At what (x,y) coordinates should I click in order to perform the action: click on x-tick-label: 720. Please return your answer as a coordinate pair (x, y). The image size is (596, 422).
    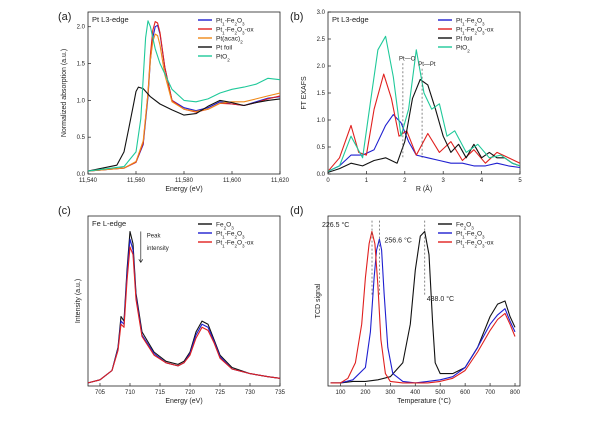
    Looking at the image, I should click on (190, 393).